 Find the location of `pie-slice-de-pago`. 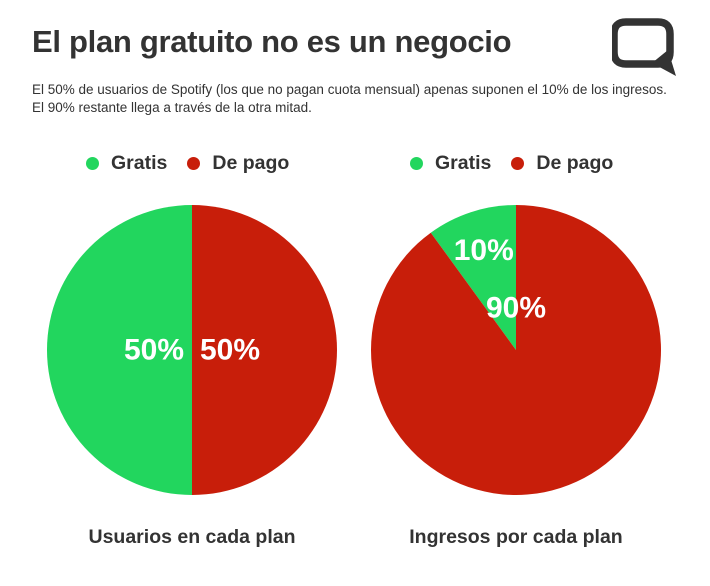

pie-slice-de-pago is located at coordinates (264, 350).